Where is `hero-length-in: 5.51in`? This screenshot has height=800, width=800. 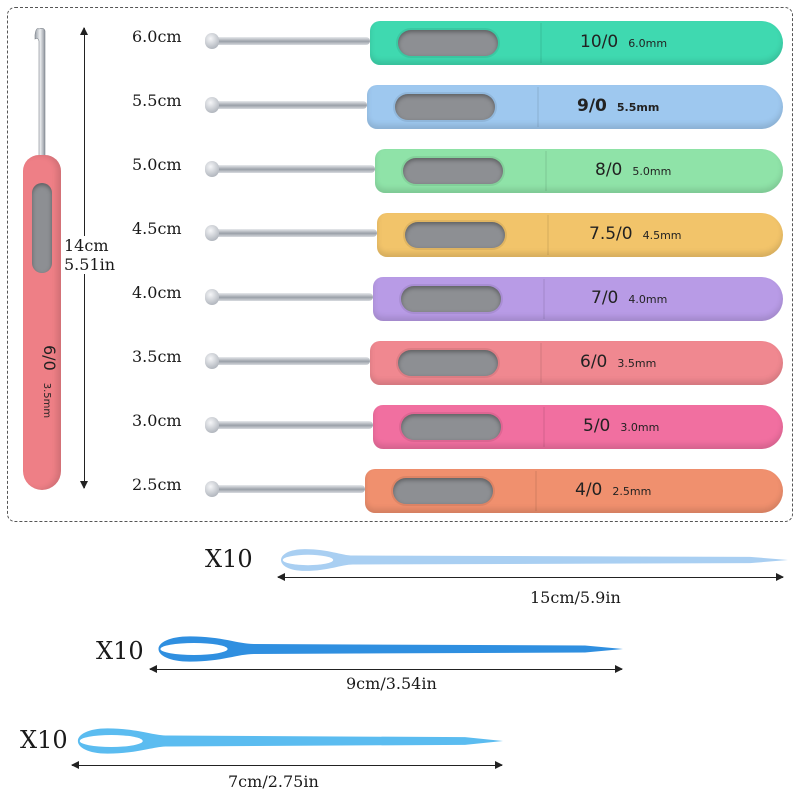 hero-length-in: 5.51in is located at coordinates (90, 264).